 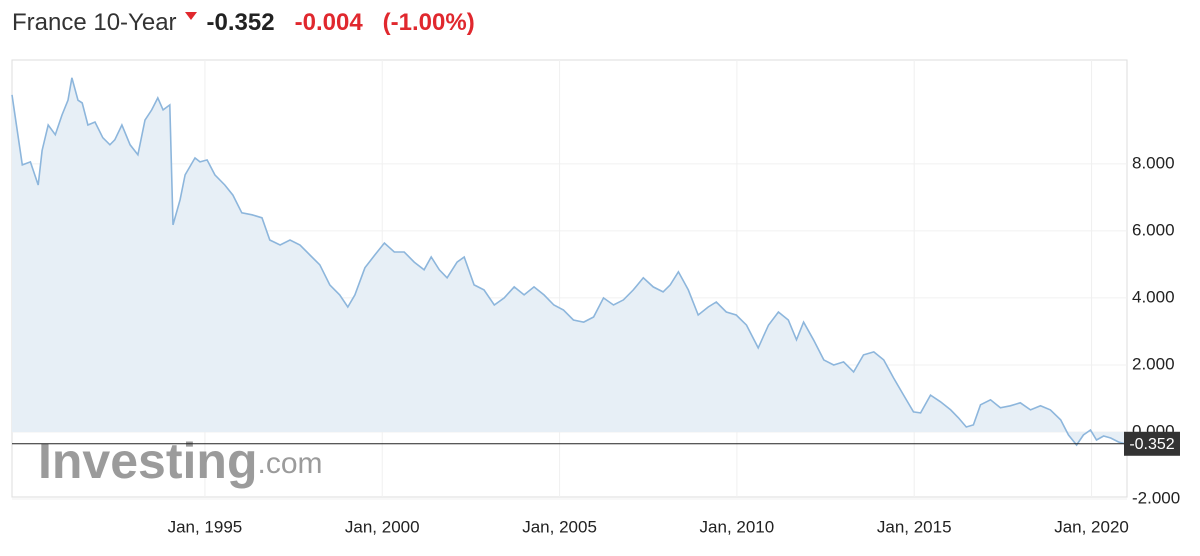 What do you see at coordinates (1091, 526) in the screenshot?
I see `x-tick-label: Jan, 2020` at bounding box center [1091, 526].